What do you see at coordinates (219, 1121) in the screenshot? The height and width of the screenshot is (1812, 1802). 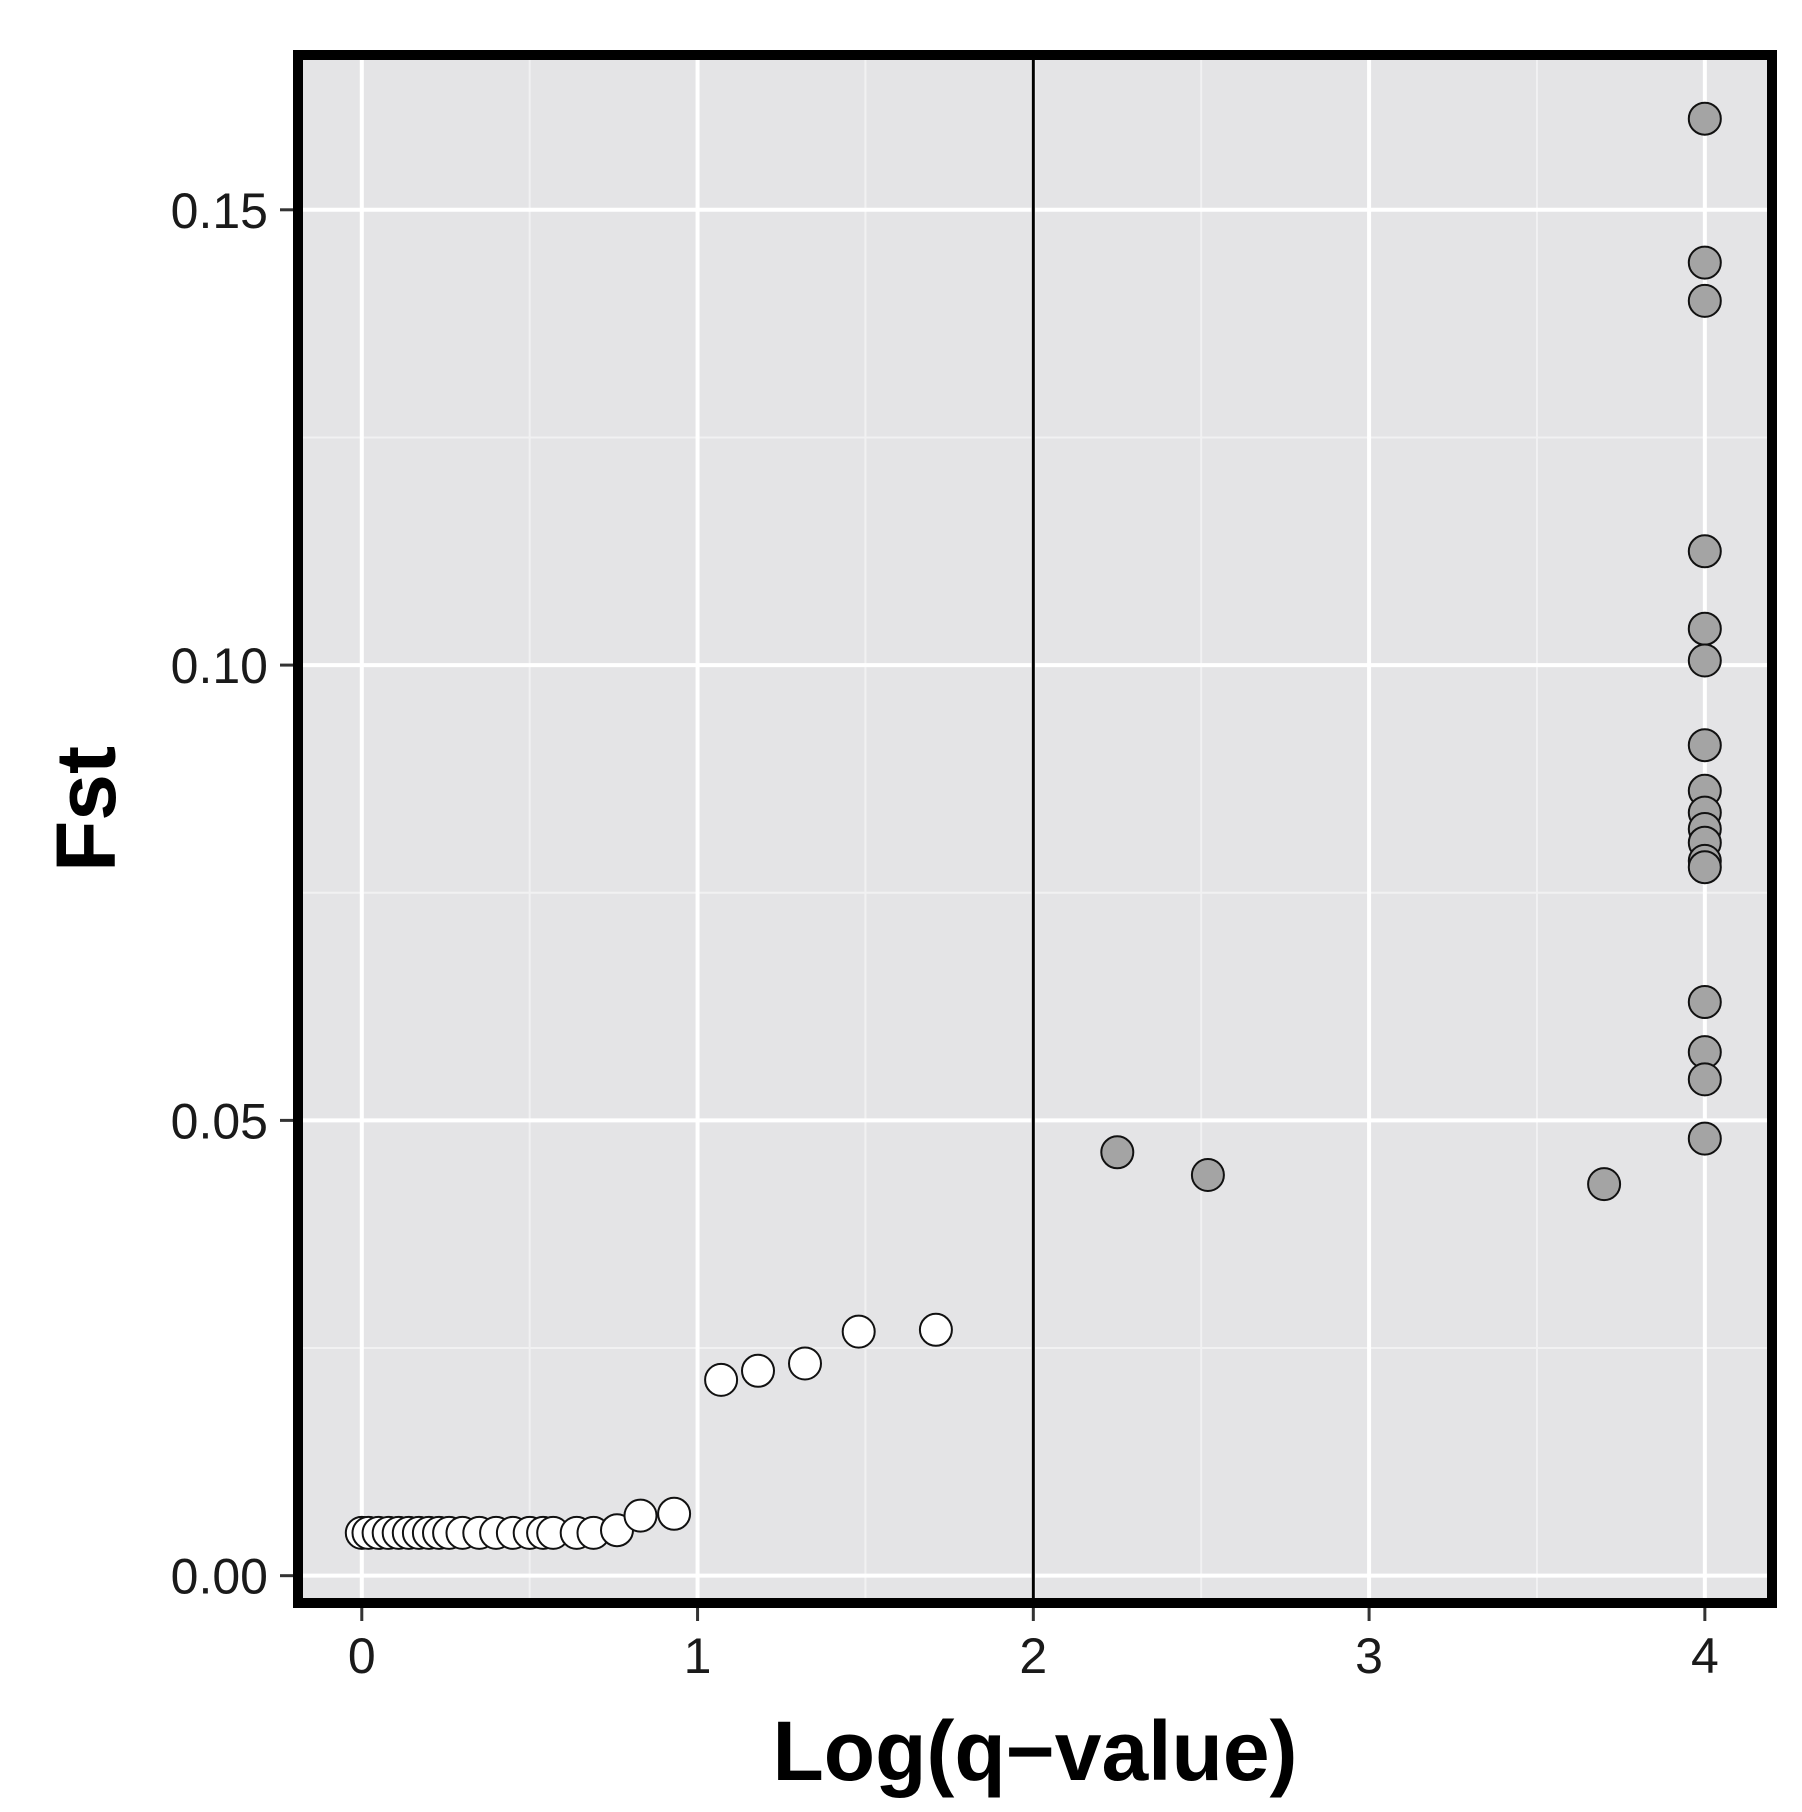 I see `y-tick-label: 0.05` at bounding box center [219, 1121].